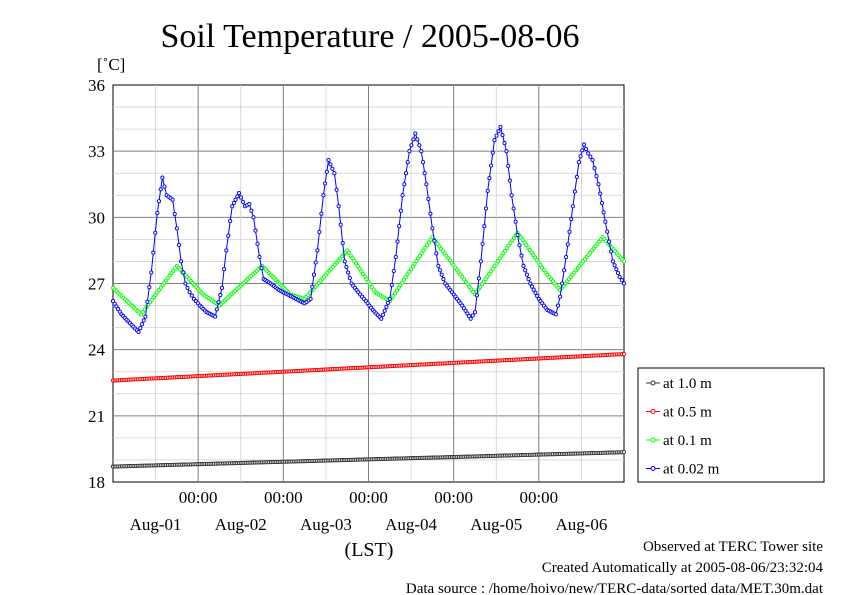  What do you see at coordinates (156, 524) in the screenshot?
I see `x-date-label: Aug-01` at bounding box center [156, 524].